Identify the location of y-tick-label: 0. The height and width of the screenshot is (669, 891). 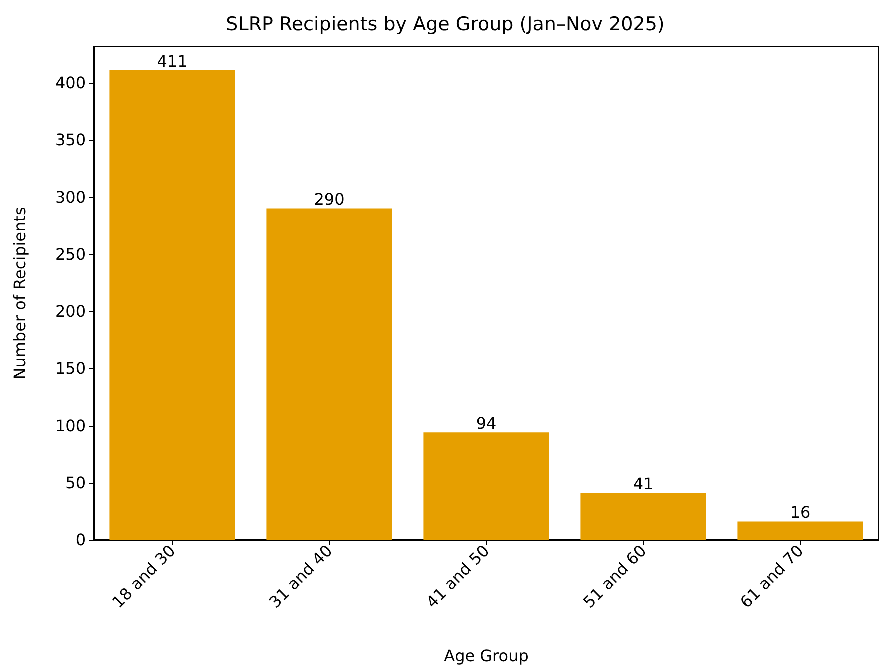
(81, 540).